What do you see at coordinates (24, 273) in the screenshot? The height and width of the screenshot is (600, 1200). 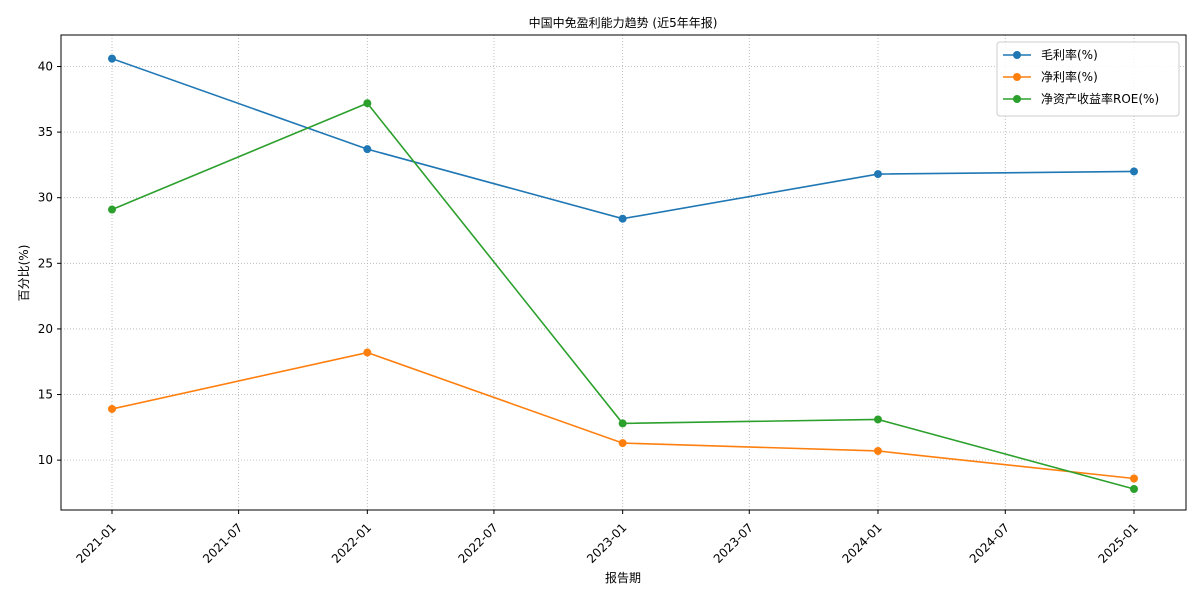 I see `y-axis-title: 百分比(%)` at bounding box center [24, 273].